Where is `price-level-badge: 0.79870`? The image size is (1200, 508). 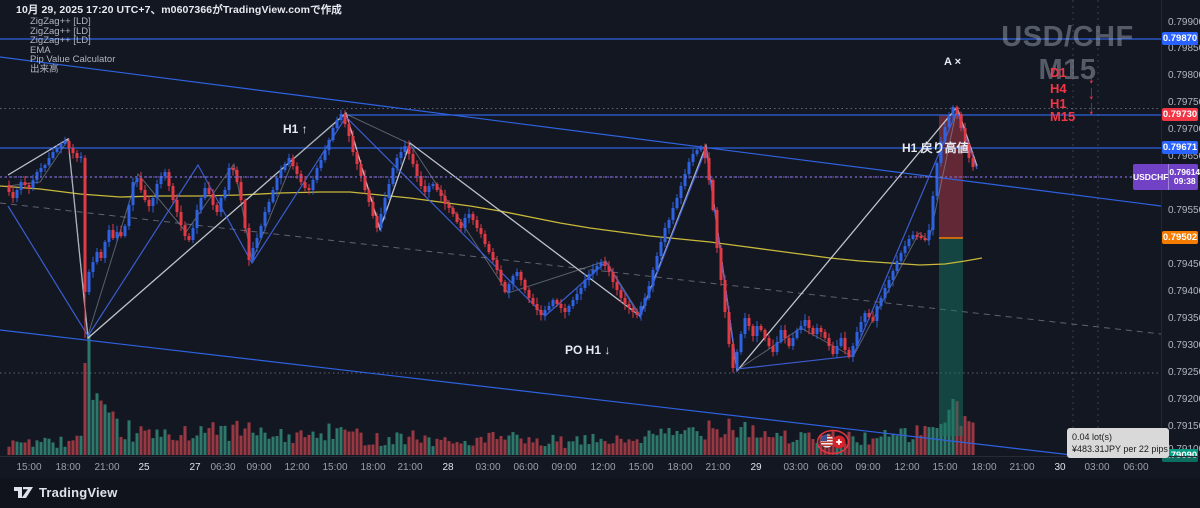 price-level-badge: 0.79870 is located at coordinates (1180, 38).